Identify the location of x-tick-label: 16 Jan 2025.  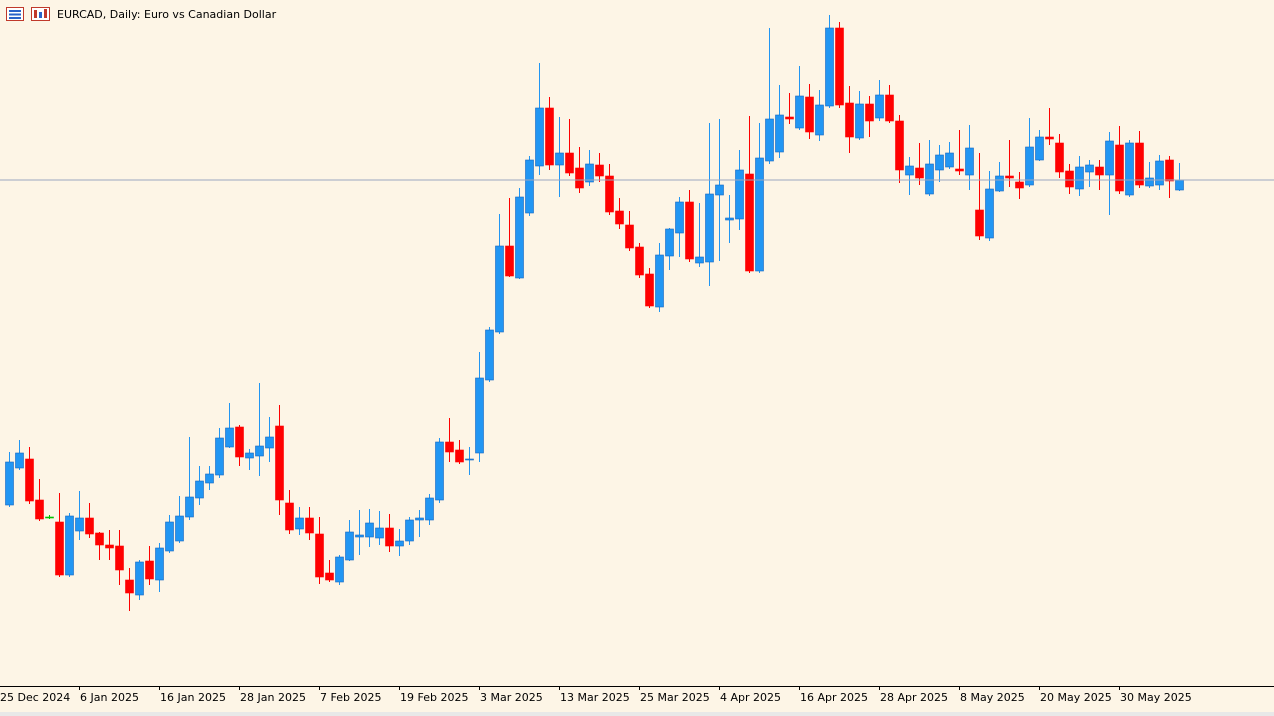
(193, 697).